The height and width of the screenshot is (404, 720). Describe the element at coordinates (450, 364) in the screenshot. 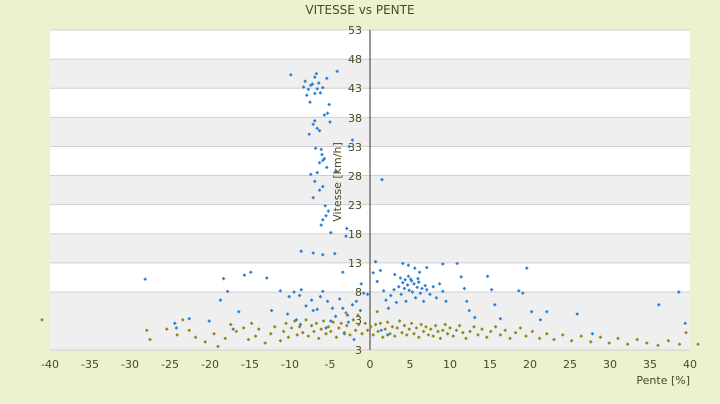

I see `x-tick-label: 10` at that location.